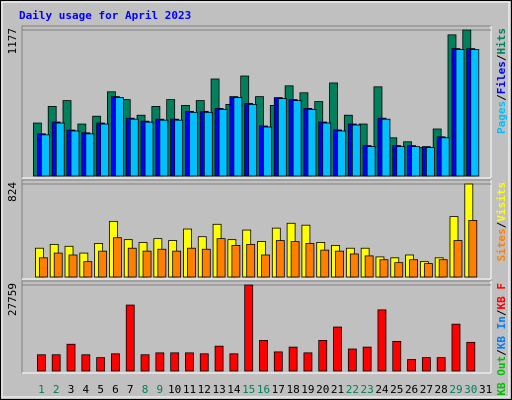 This screenshot has height=400, width=512. Describe the element at coordinates (501, 339) in the screenshot. I see `legend: KB Out/KB In/KB F` at that location.